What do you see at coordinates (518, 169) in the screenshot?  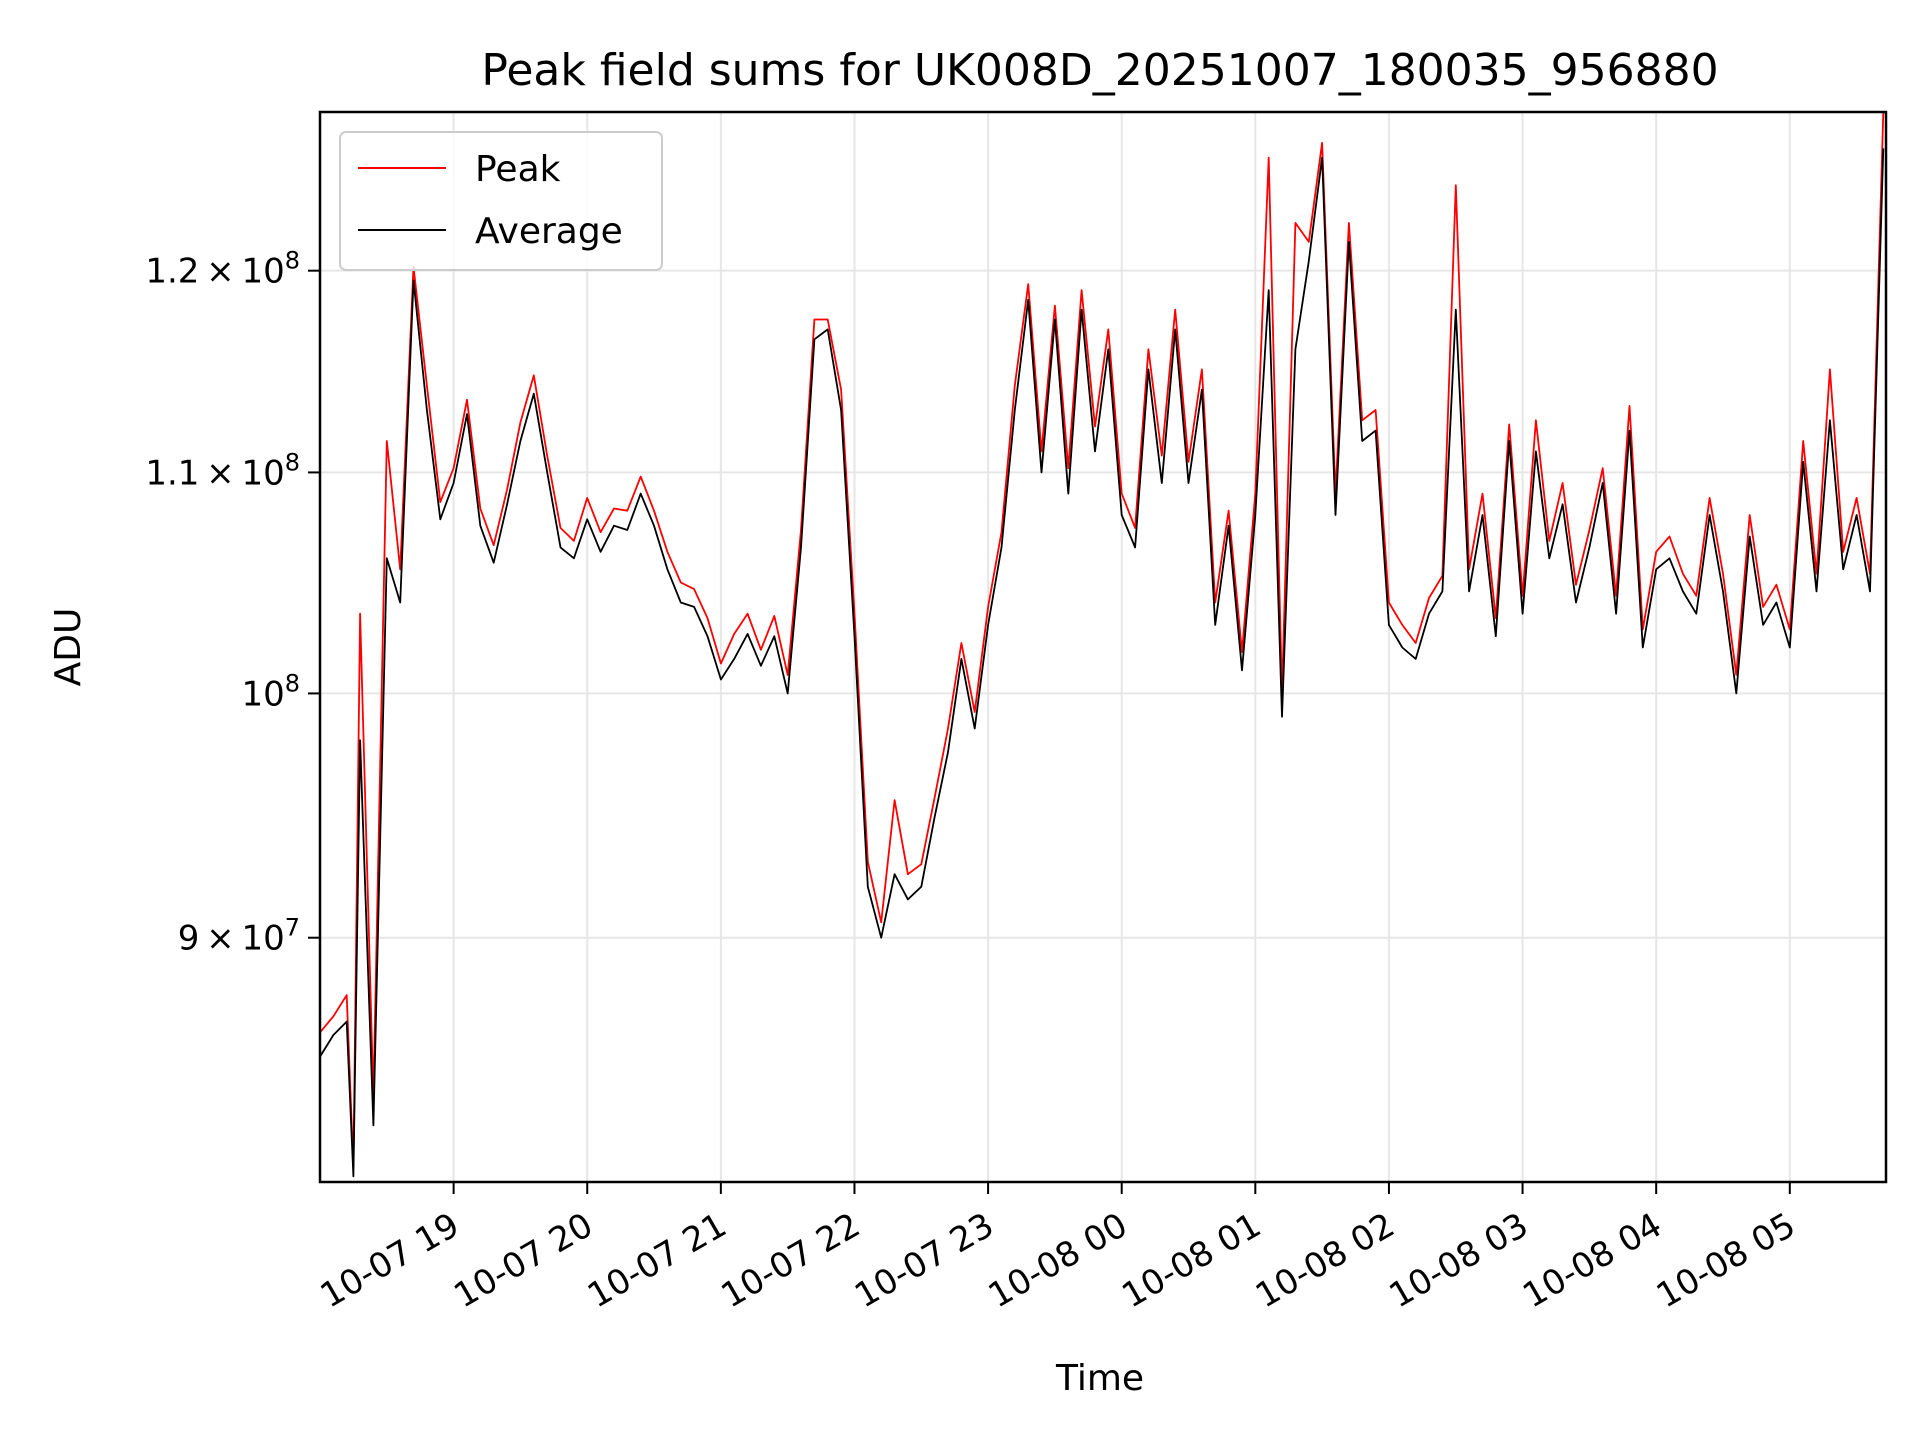 I see `legend-peak-label: Peak` at bounding box center [518, 169].